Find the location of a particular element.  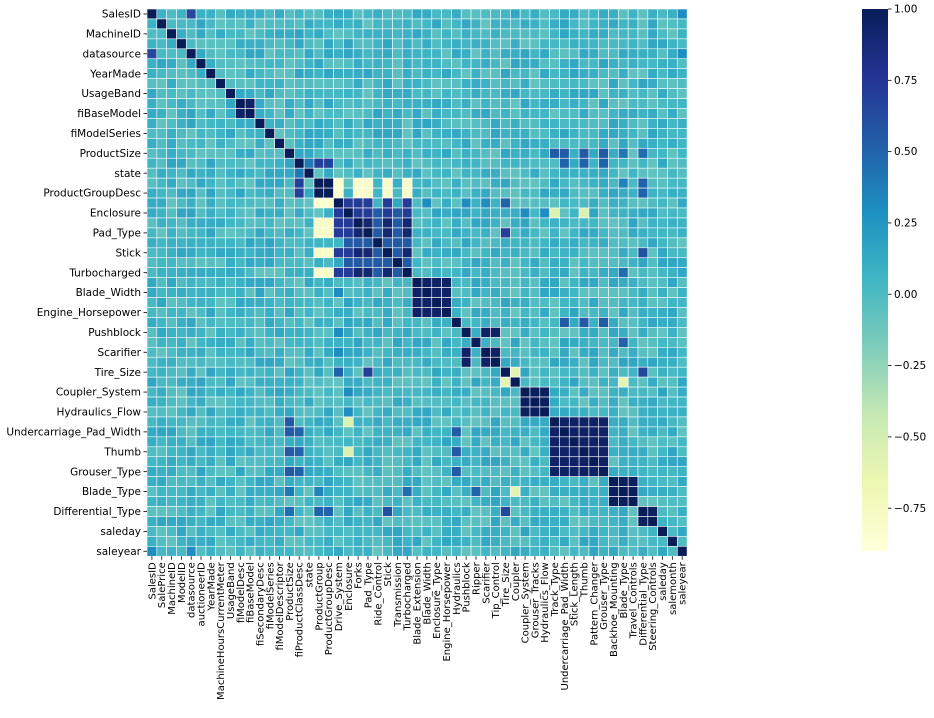

x-tick-label: Pattern_Changer is located at coordinates (594, 603).